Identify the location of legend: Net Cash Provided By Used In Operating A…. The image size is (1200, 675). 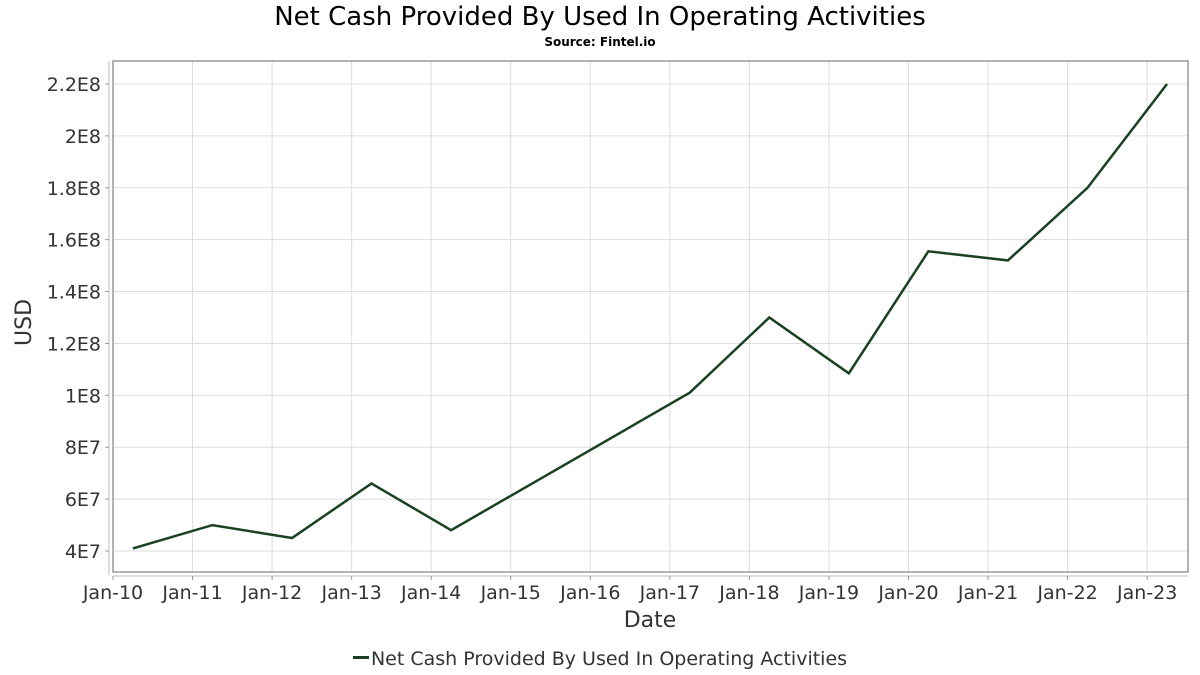
(600, 659).